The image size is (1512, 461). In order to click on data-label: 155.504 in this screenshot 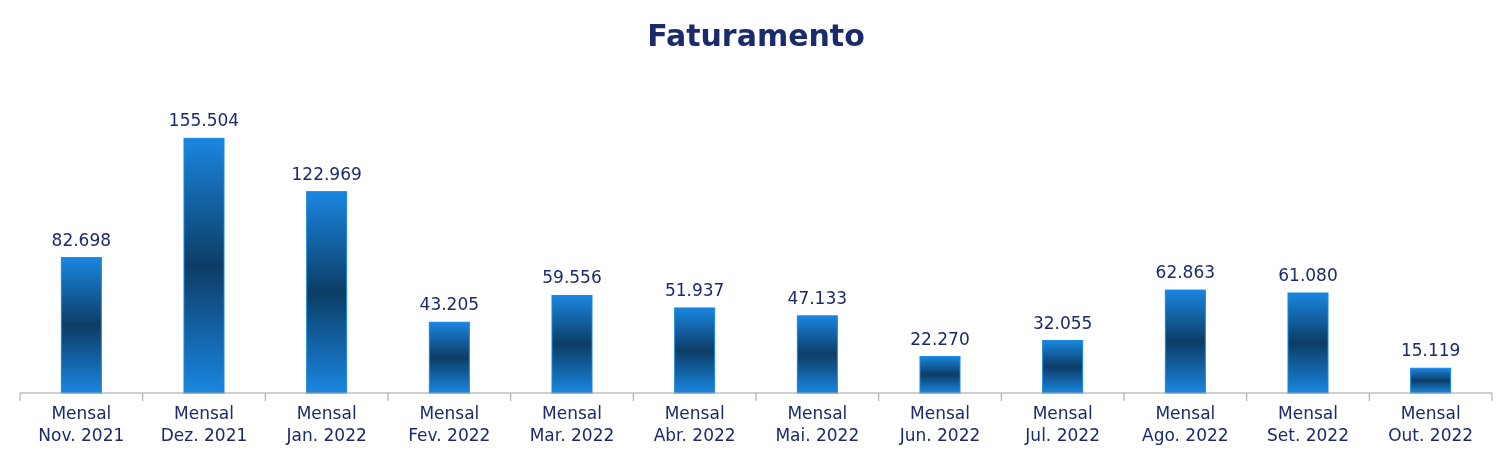, I will do `click(204, 120)`.